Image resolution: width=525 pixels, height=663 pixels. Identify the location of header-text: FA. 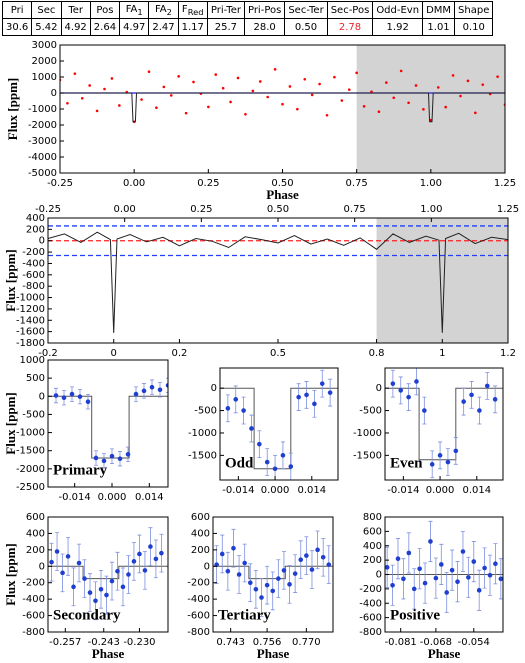
(160, 9).